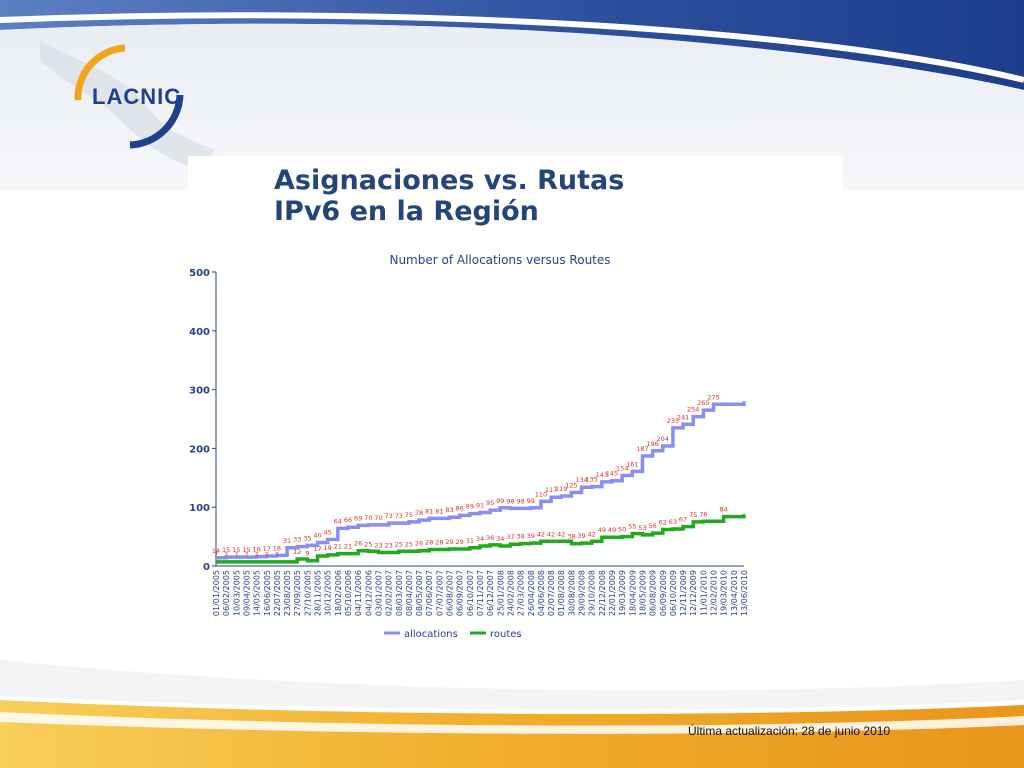 Image resolution: width=1024 pixels, height=768 pixels. Describe the element at coordinates (470, 507) in the screenshot. I see `data-label-allocations: 89` at that location.